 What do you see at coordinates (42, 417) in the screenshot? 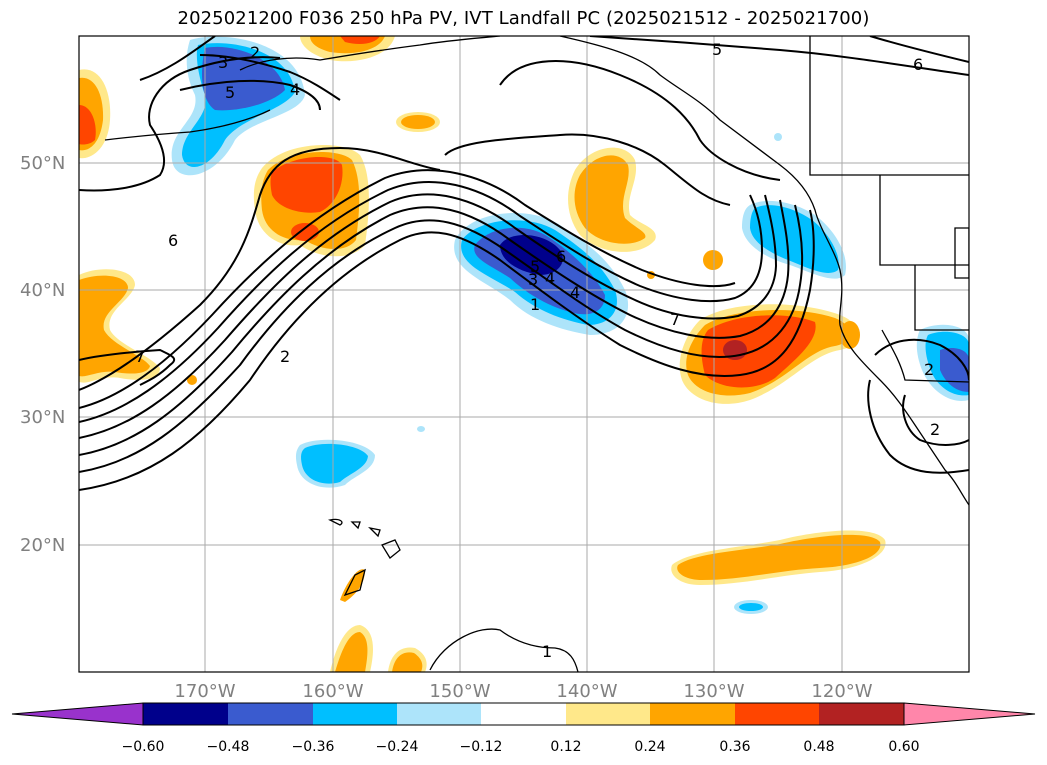
I see `lat-label: 30°N` at bounding box center [42, 417].